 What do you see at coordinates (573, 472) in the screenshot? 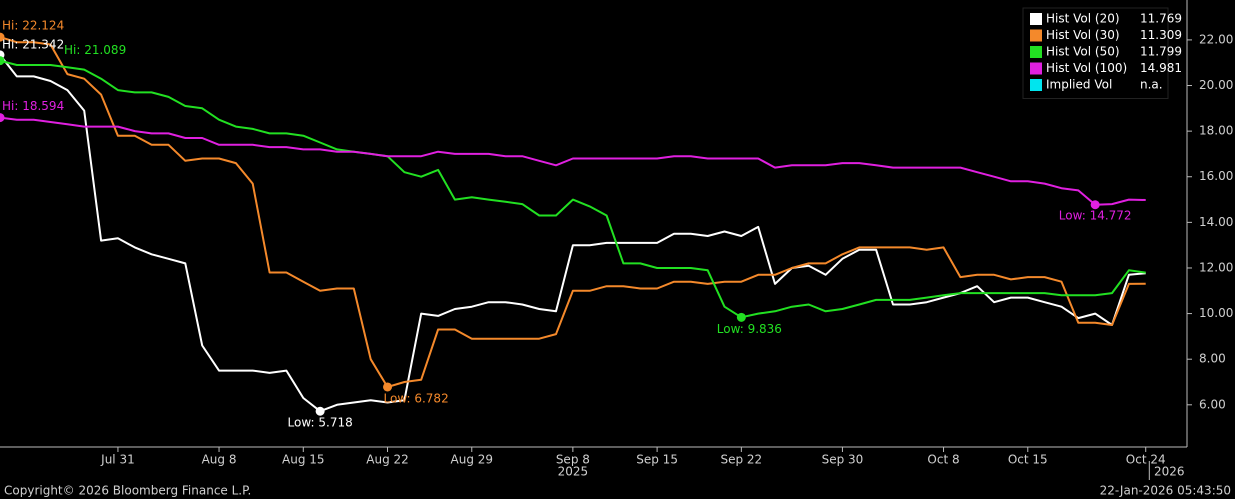
I see `year-label: 2025` at bounding box center [573, 472].